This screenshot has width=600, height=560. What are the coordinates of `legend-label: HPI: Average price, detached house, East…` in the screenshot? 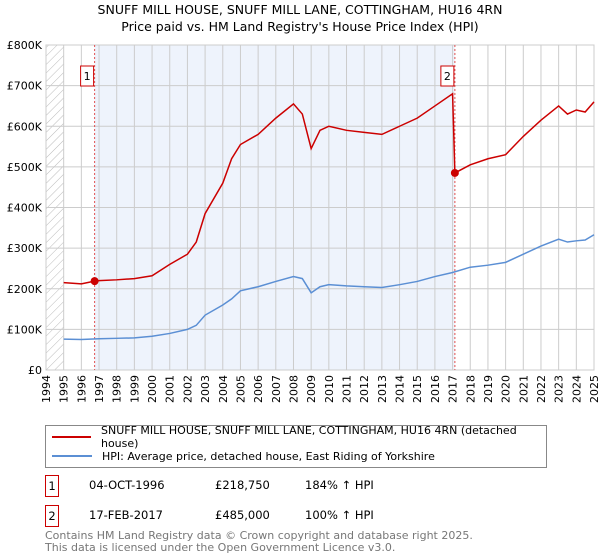 It's located at (268, 456).